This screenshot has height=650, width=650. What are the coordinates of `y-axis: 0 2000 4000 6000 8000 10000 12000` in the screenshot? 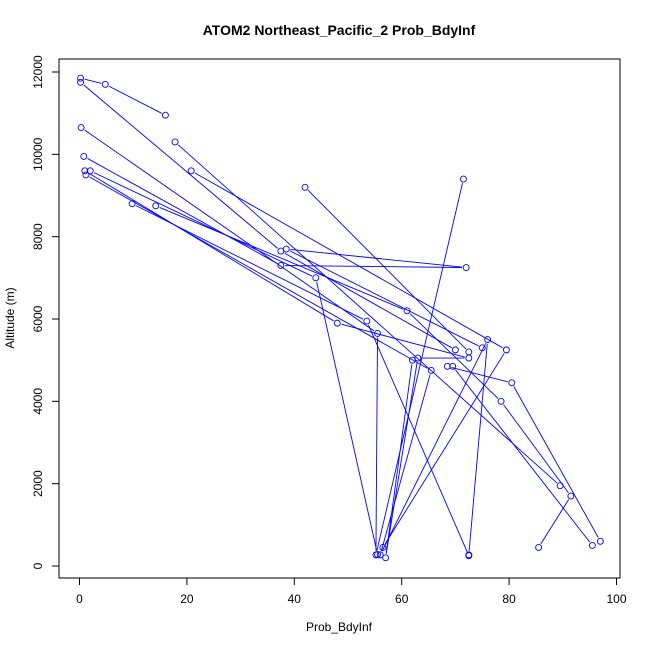 It's located at (45, 312).